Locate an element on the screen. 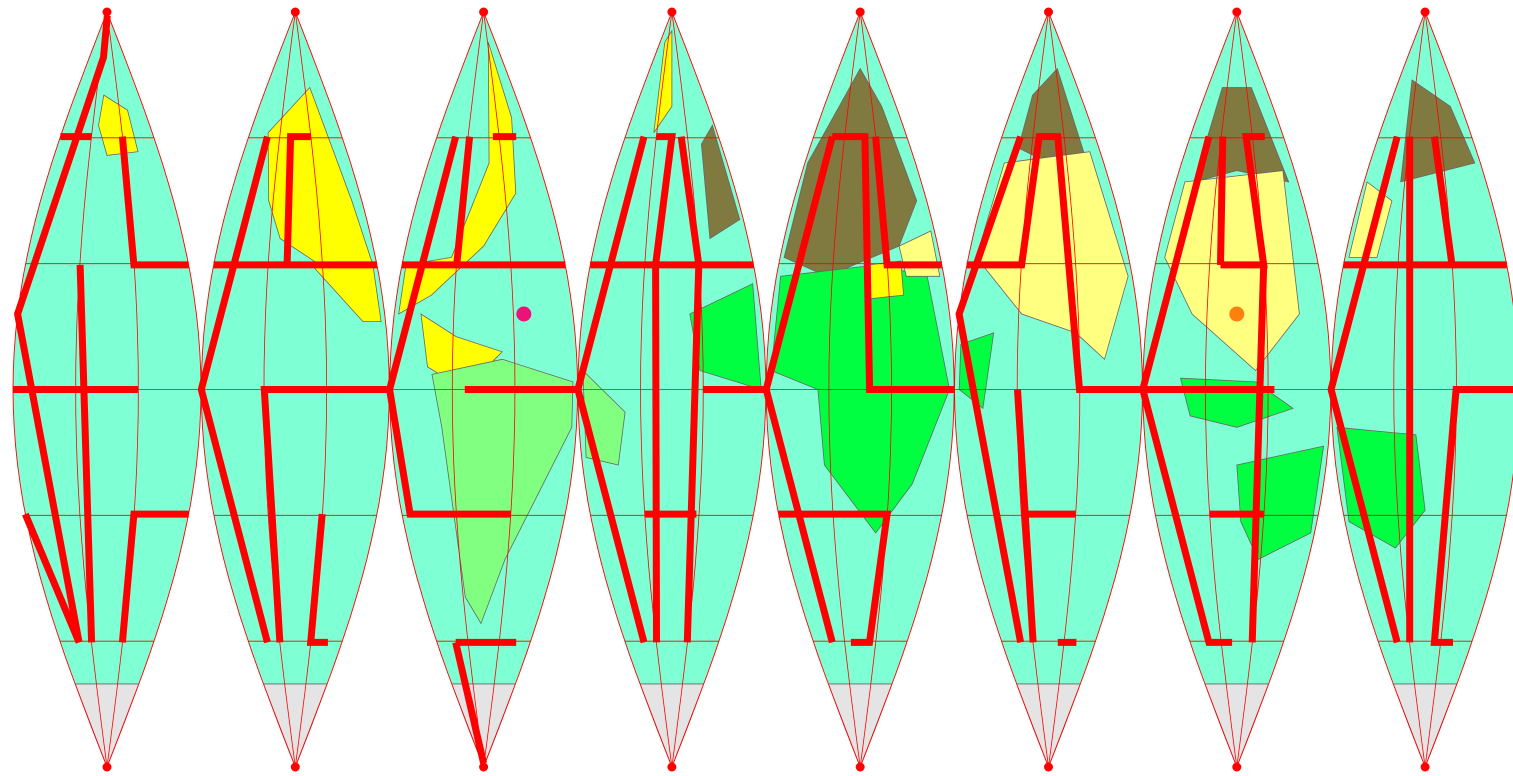 The width and height of the screenshot is (1513, 776). asia-landmass is located at coordinates (1232, 271).